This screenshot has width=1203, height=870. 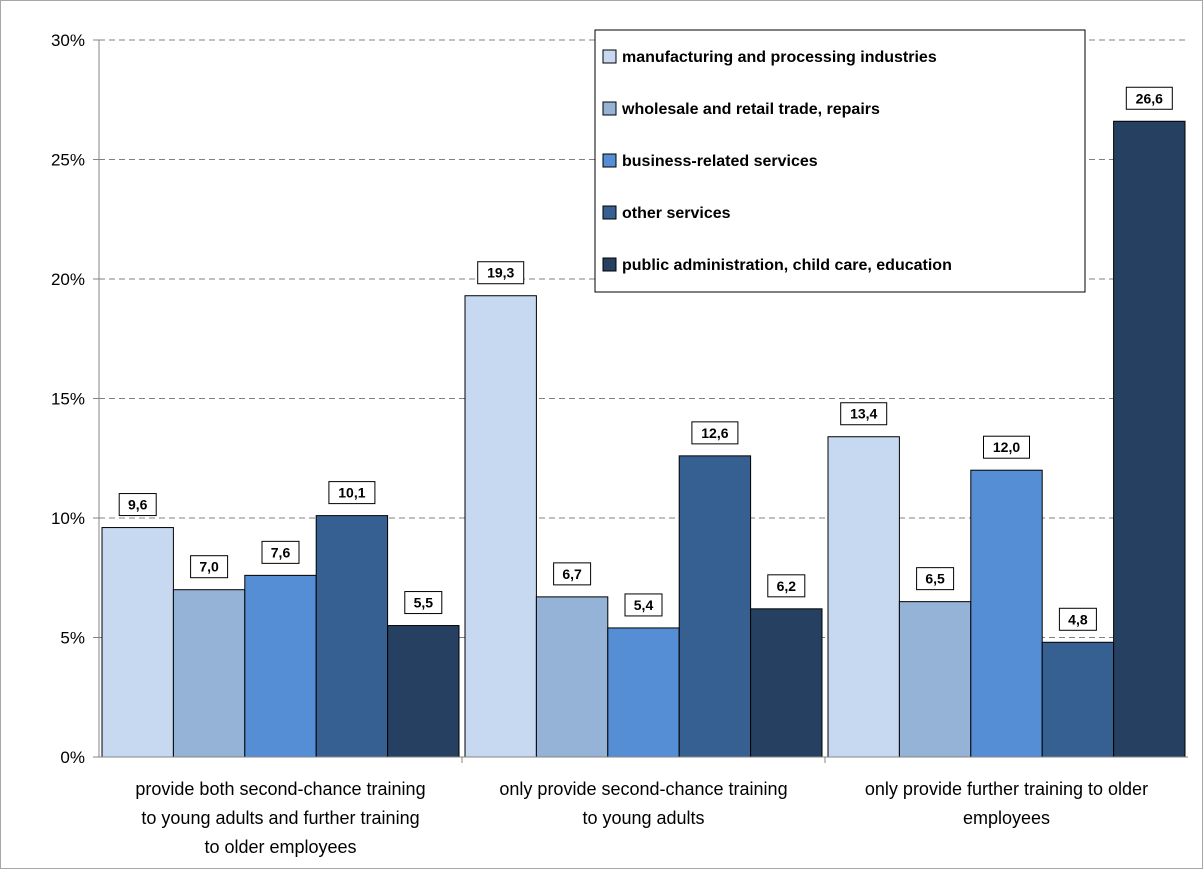 I want to click on category-label: to older employees, so click(x=280, y=847).